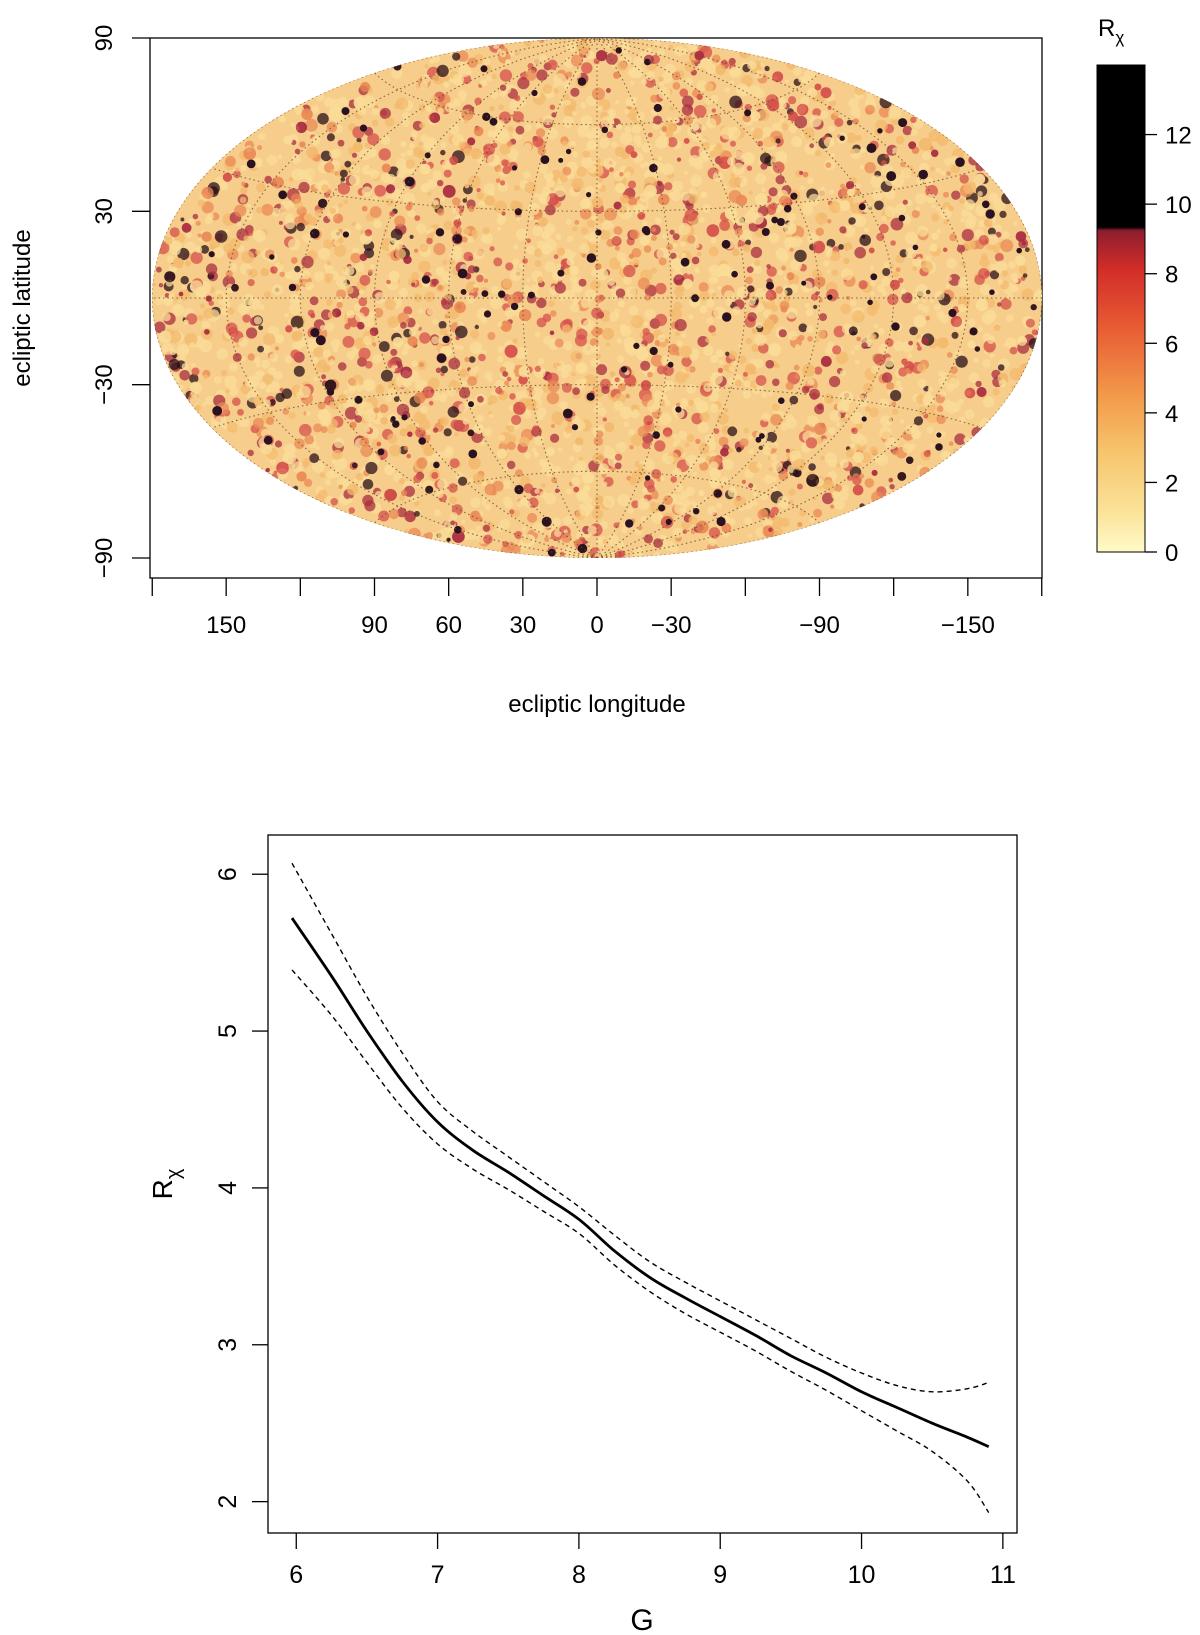 The image size is (1200, 1635). I want to click on line-y-label: Rχ, so click(166, 1183).